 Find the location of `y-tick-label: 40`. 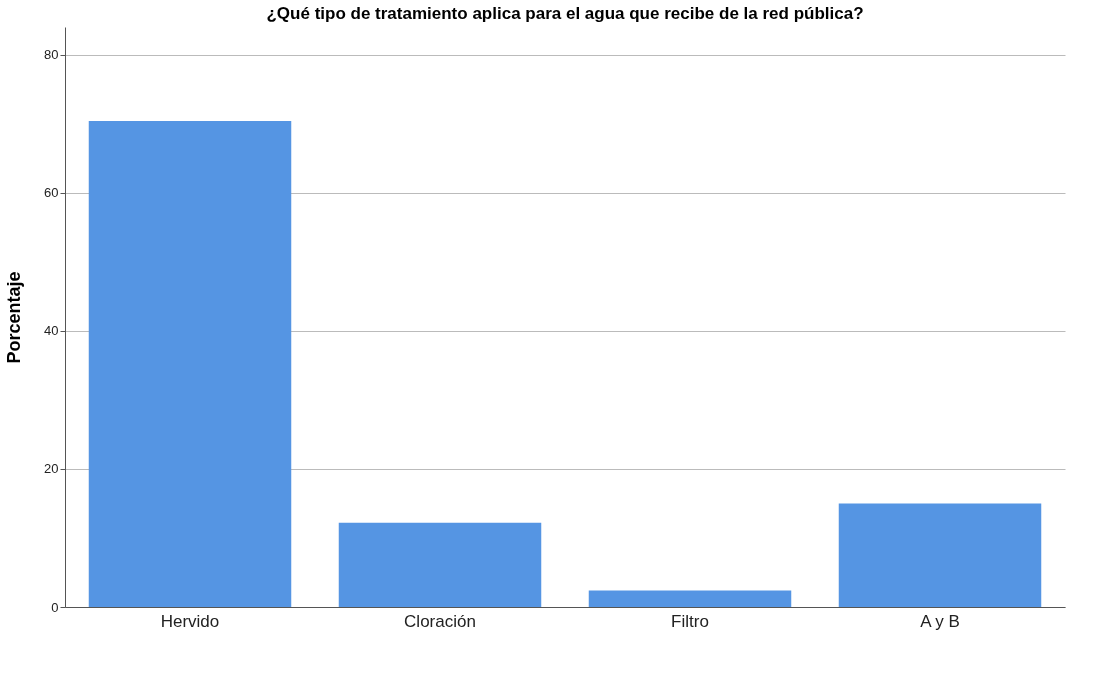

y-tick-label: 40 is located at coordinates (51, 331).